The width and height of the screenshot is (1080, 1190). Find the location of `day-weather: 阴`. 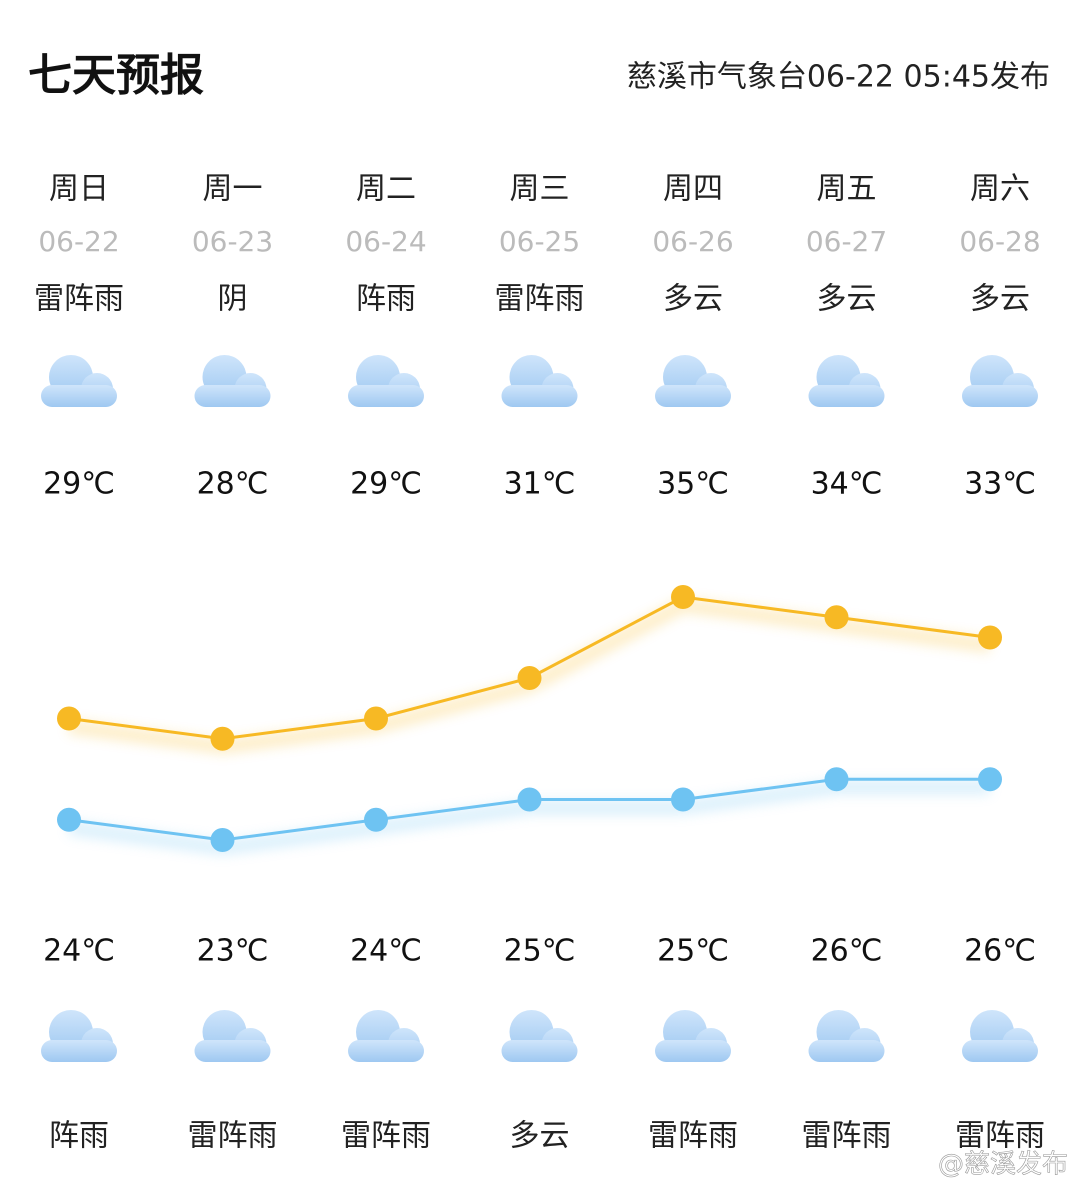

day-weather: 阴 is located at coordinates (233, 299).